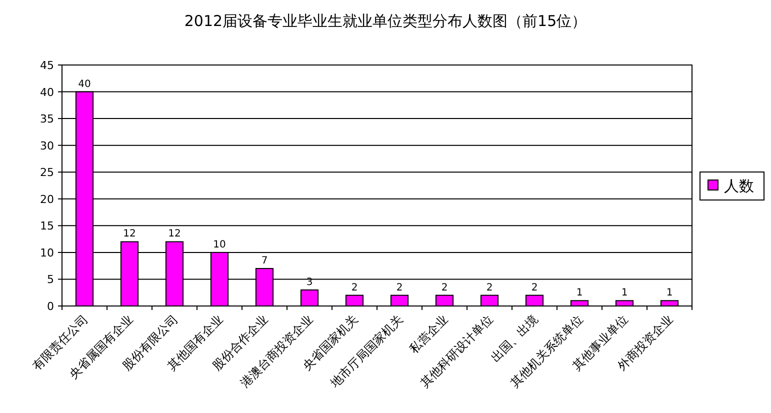 The image size is (771, 413). I want to click on y-tick-label: 45, so click(47, 65).